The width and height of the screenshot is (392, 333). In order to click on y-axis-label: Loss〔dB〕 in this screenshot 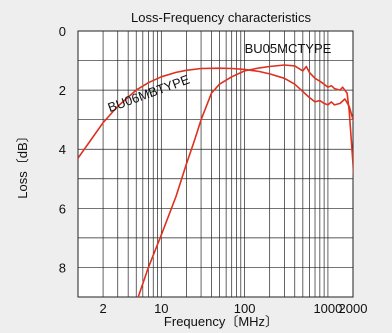, I will do `click(22, 163)`.